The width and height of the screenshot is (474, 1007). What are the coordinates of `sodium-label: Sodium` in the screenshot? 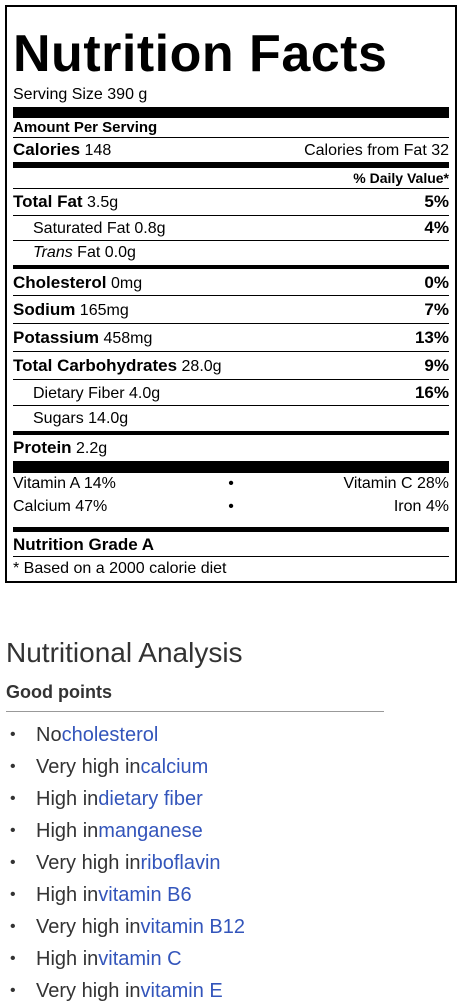 It's located at (44, 309).